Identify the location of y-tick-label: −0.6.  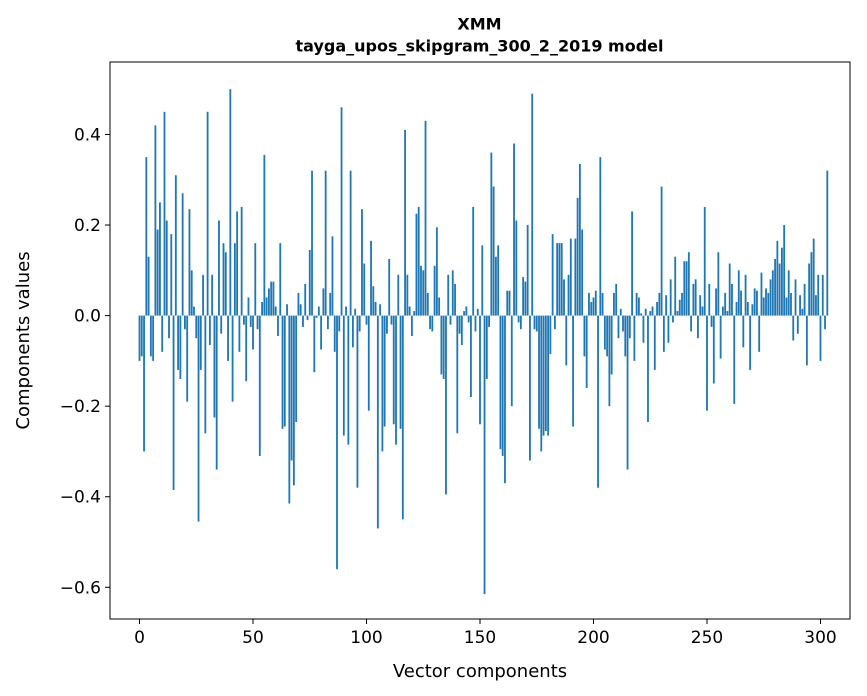
(80, 588).